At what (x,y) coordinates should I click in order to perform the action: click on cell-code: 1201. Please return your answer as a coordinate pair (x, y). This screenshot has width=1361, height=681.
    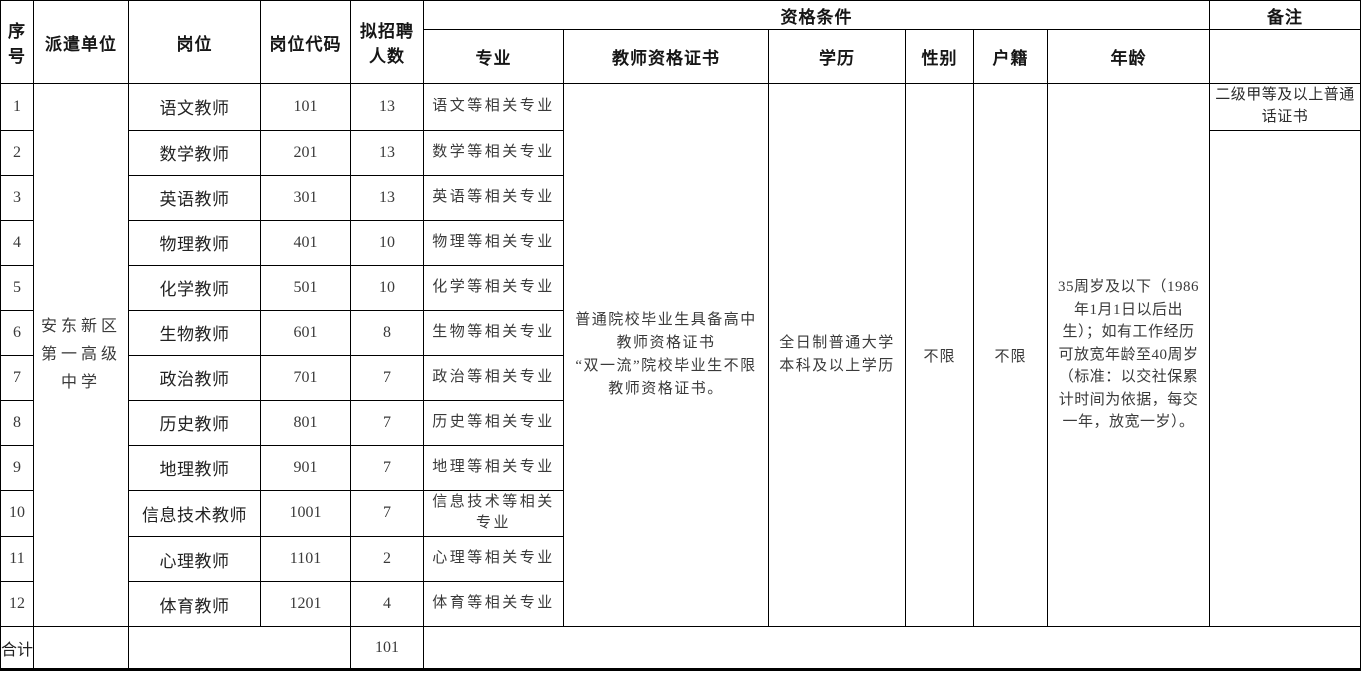
    Looking at the image, I should click on (305, 604).